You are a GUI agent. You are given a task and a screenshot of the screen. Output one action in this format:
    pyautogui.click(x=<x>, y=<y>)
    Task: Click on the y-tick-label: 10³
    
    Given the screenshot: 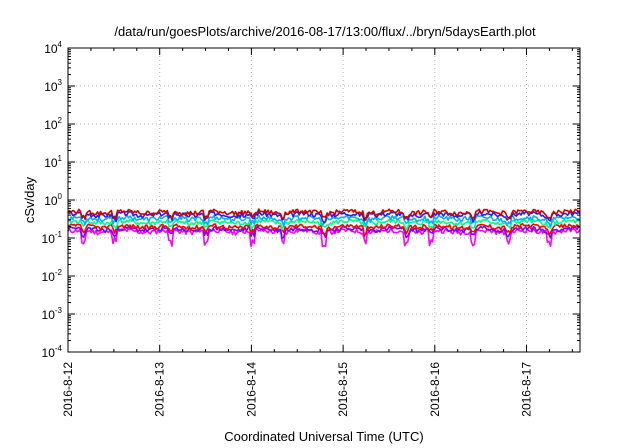 What is the action you would take?
    pyautogui.click(x=53, y=86)
    